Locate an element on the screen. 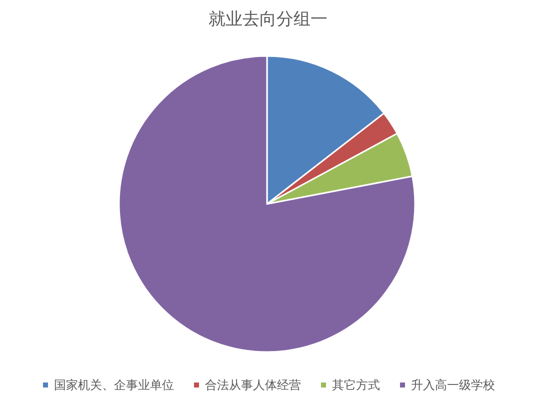  legend-label: 升入高一级学校 is located at coordinates (453, 385).